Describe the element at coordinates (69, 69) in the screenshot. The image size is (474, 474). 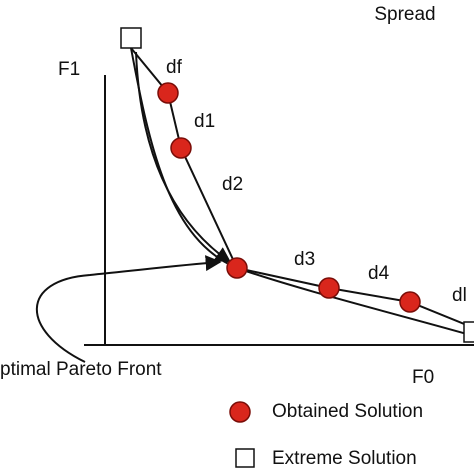
I see `y-axis-label: F1` at that location.